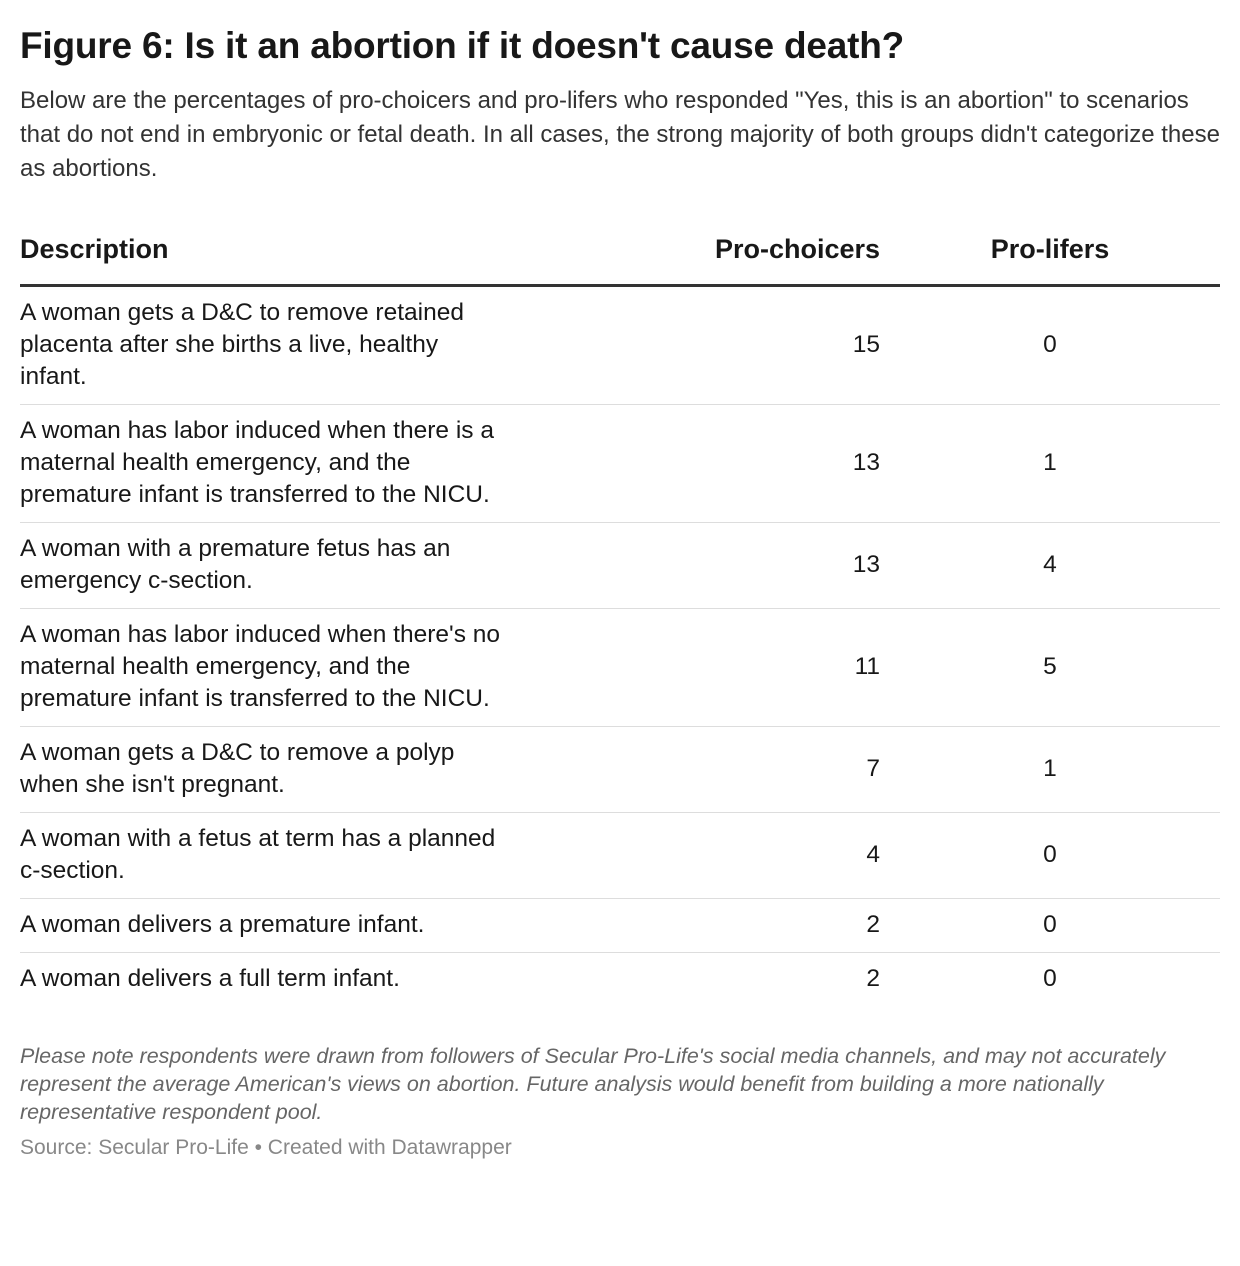  I want to click on table-row: A woman delivers a full term infant. 2 0, so click(620, 980).